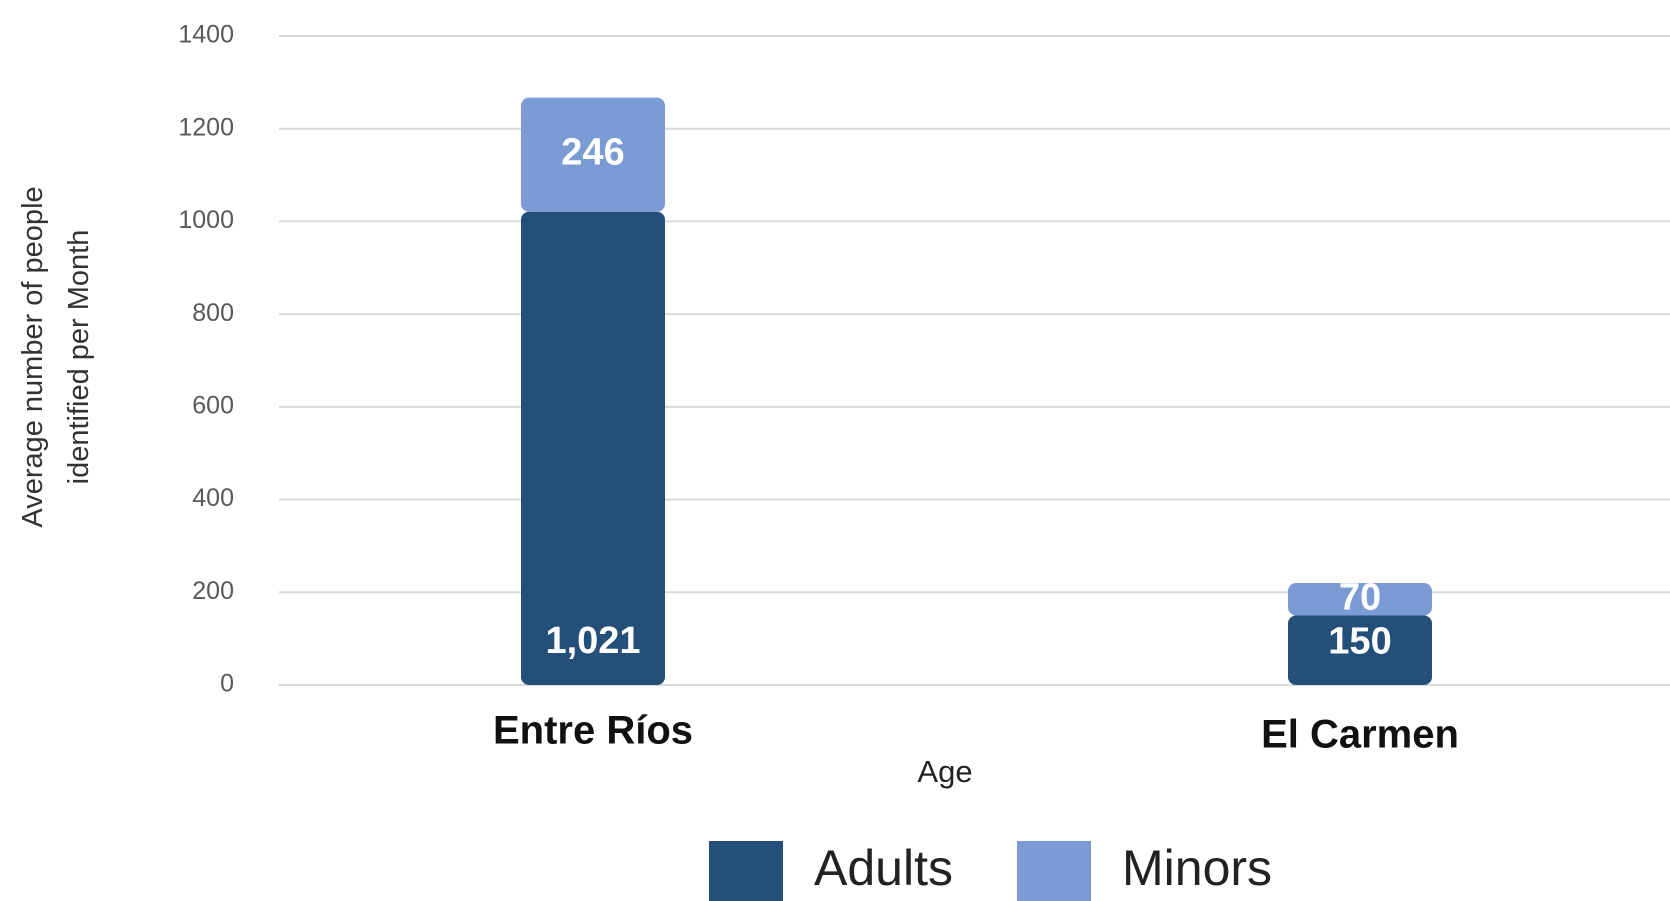  Describe the element at coordinates (213, 498) in the screenshot. I see `y-tick-label: 400` at that location.